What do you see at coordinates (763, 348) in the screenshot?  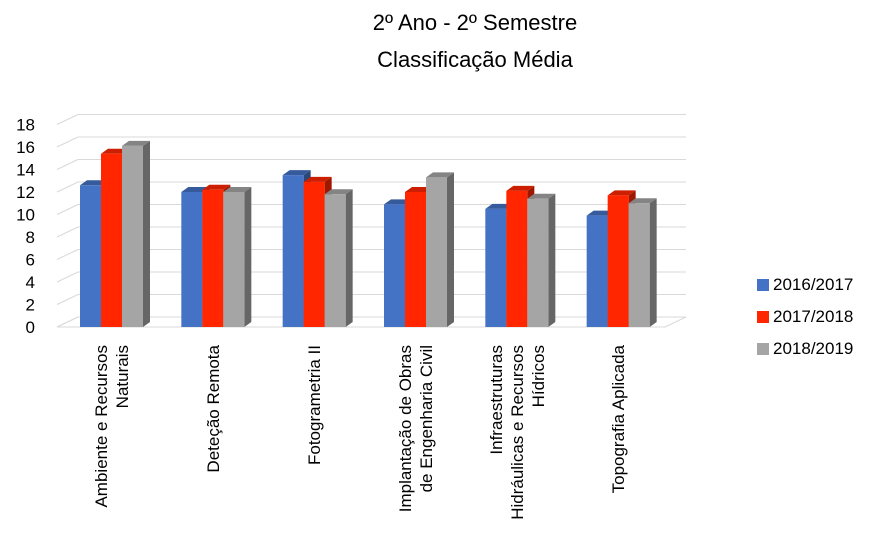 I see `legend-swatch-2018-2019` at bounding box center [763, 348].